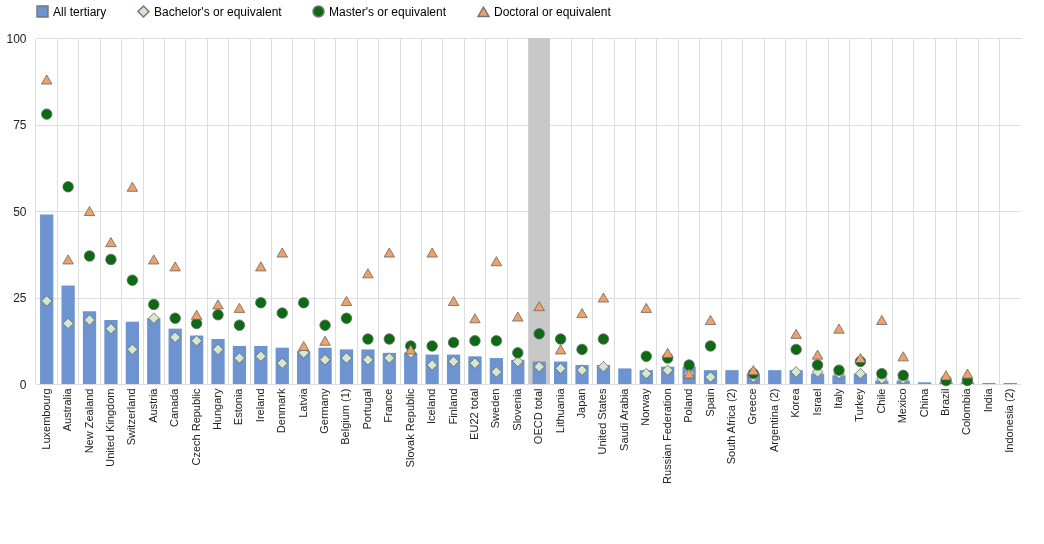 This screenshot has height=544, width=1044. Describe the element at coordinates (152, 405) in the screenshot. I see `x-tick-label: Austria` at that location.